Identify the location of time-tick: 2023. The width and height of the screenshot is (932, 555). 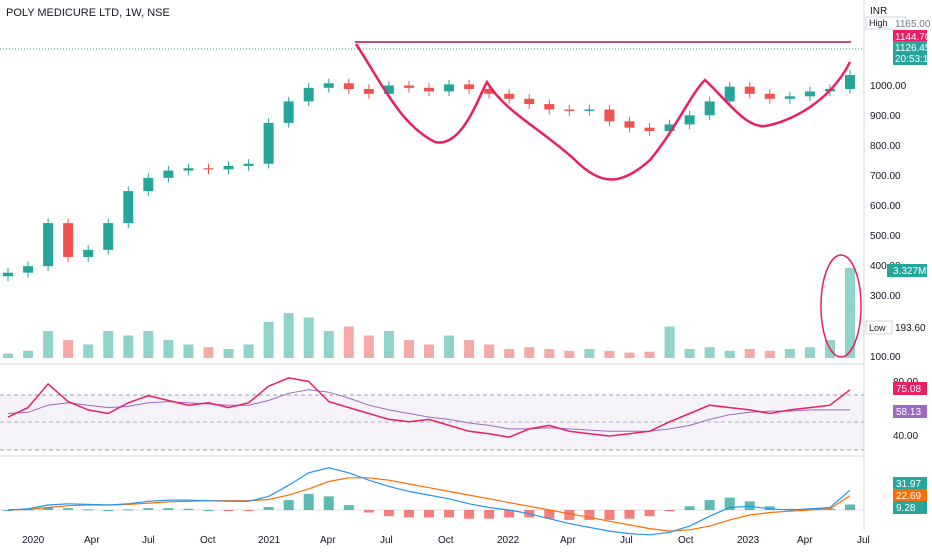
(748, 540).